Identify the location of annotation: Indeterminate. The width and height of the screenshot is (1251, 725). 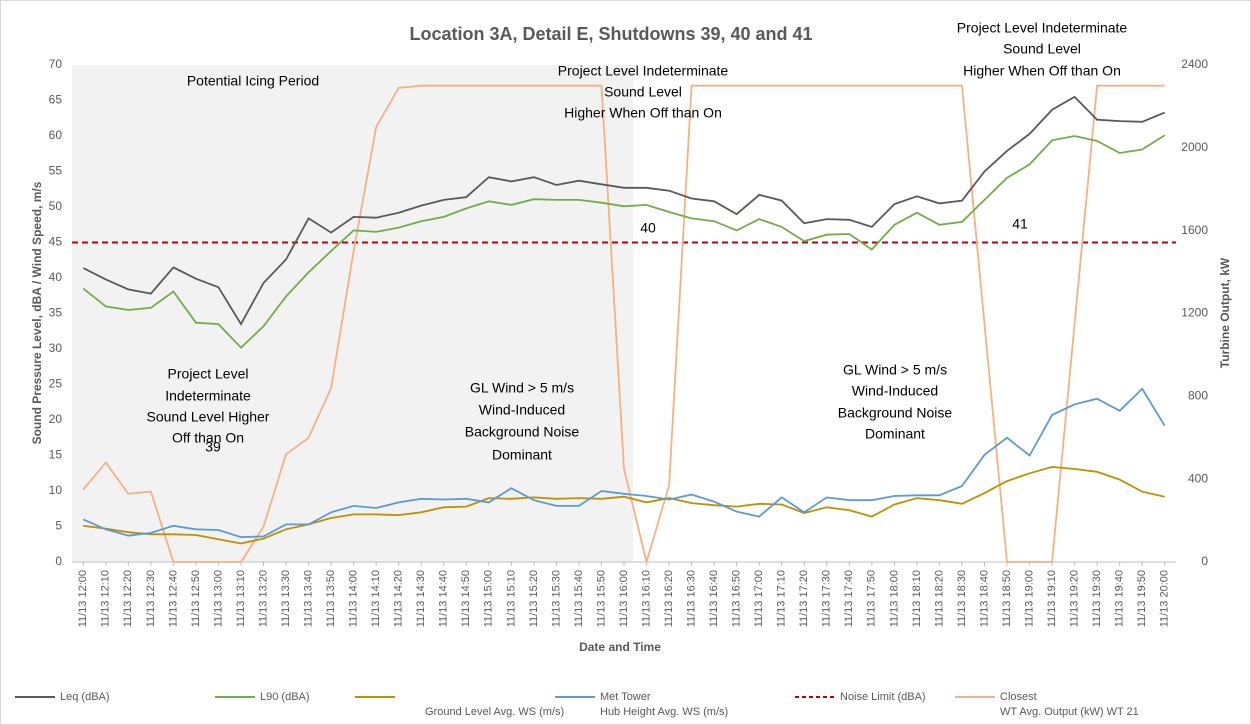
(208, 396).